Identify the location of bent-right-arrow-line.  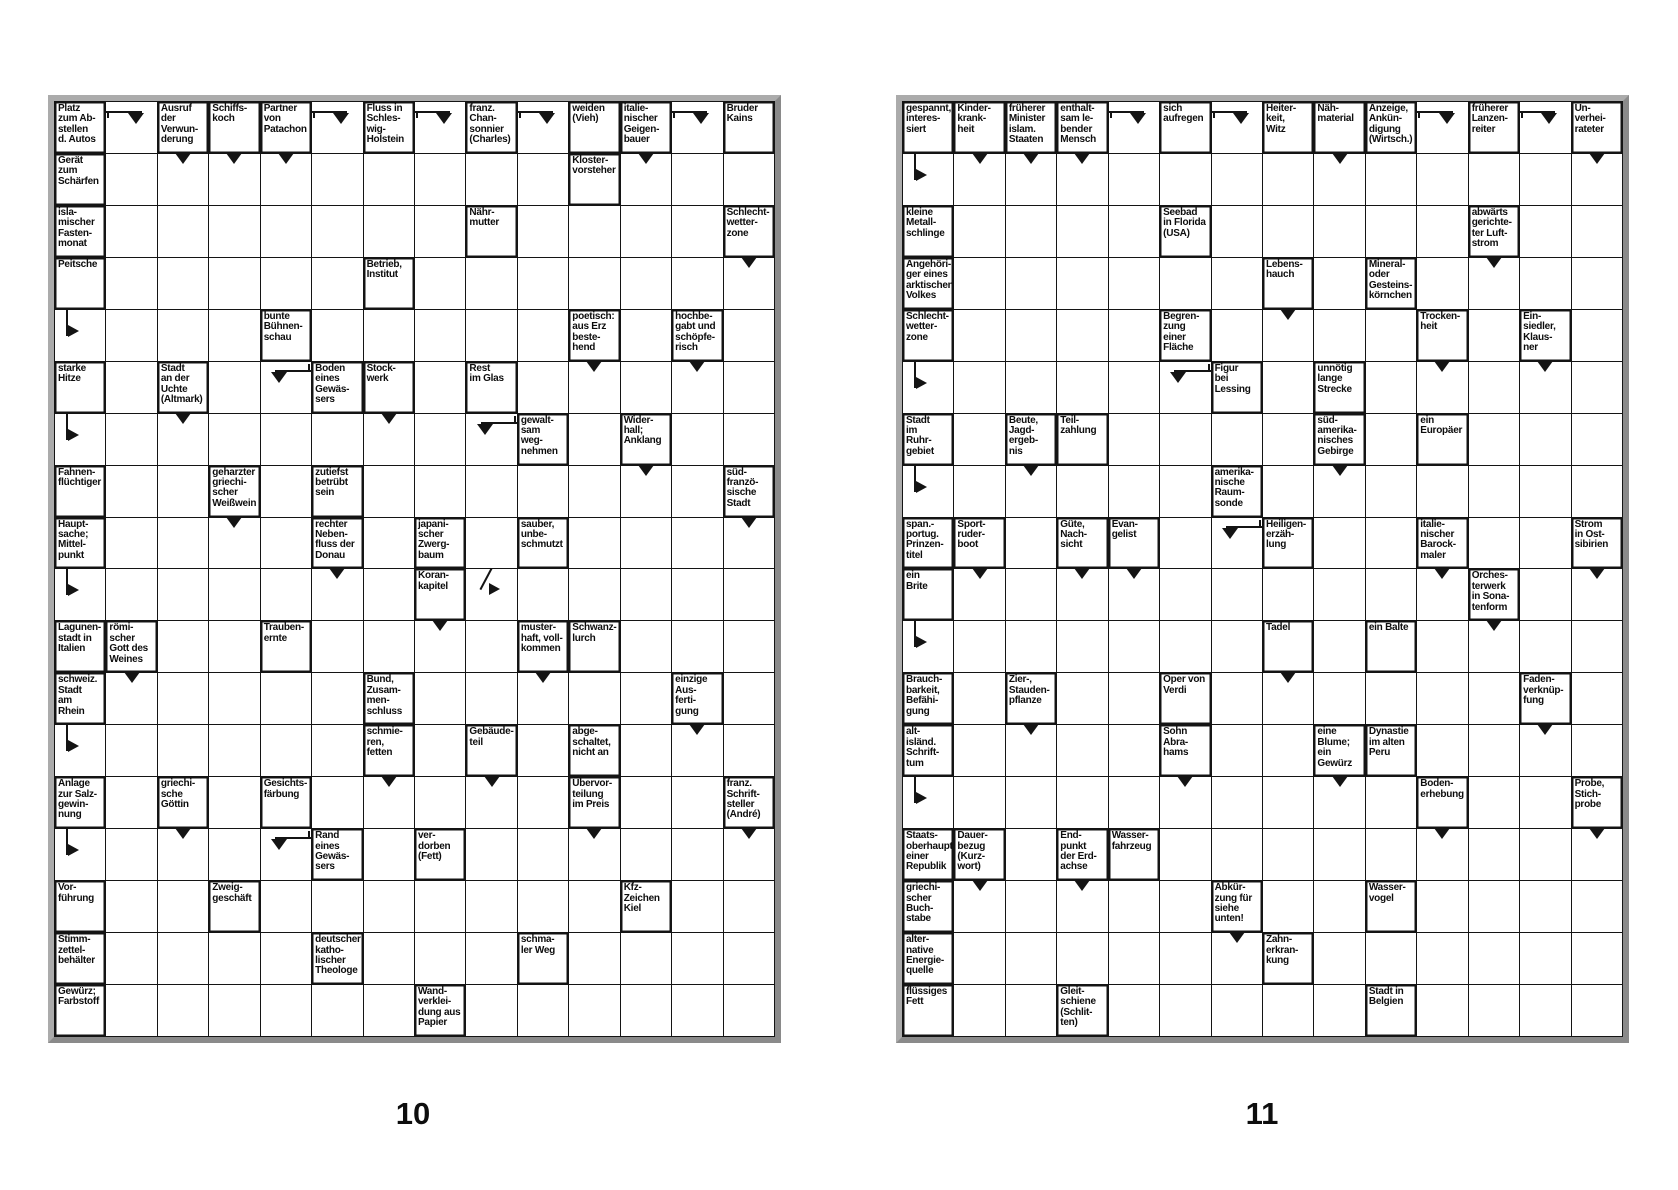
(67, 738).